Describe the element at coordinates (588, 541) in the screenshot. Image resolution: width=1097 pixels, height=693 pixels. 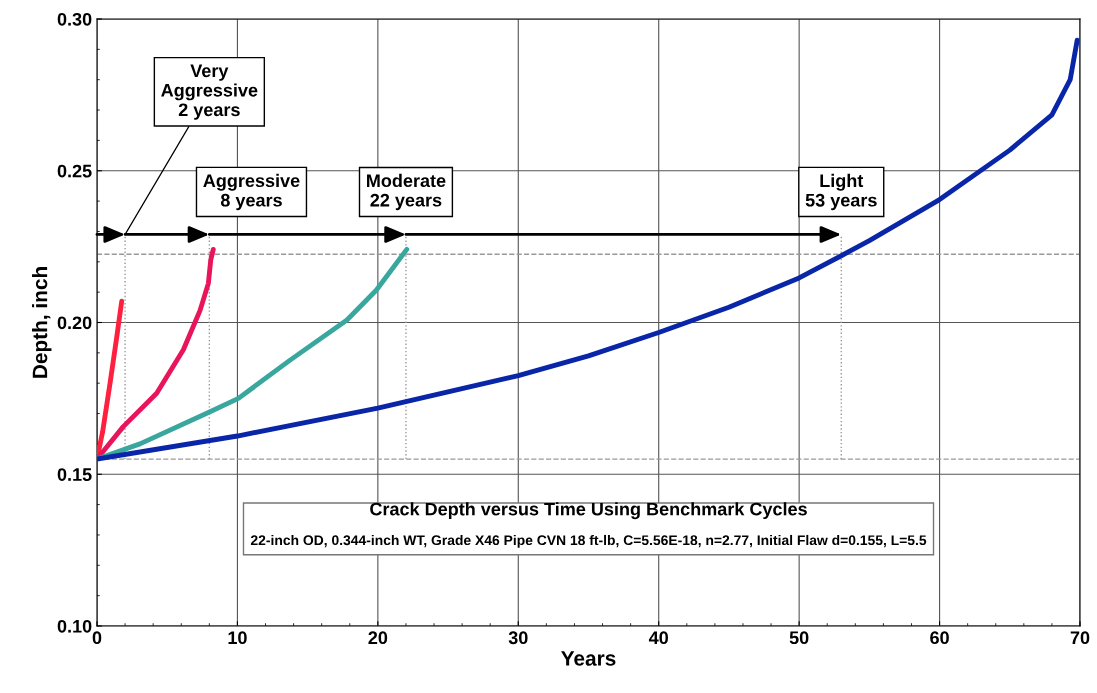
I see `text: 22-inch OD, 0.344-inch WT, Grade X46 Pipe CVN 18 ft-lb, C=5.56E-18, n=2.77, Initial Flaw d=0.155, L=5.5` at that location.